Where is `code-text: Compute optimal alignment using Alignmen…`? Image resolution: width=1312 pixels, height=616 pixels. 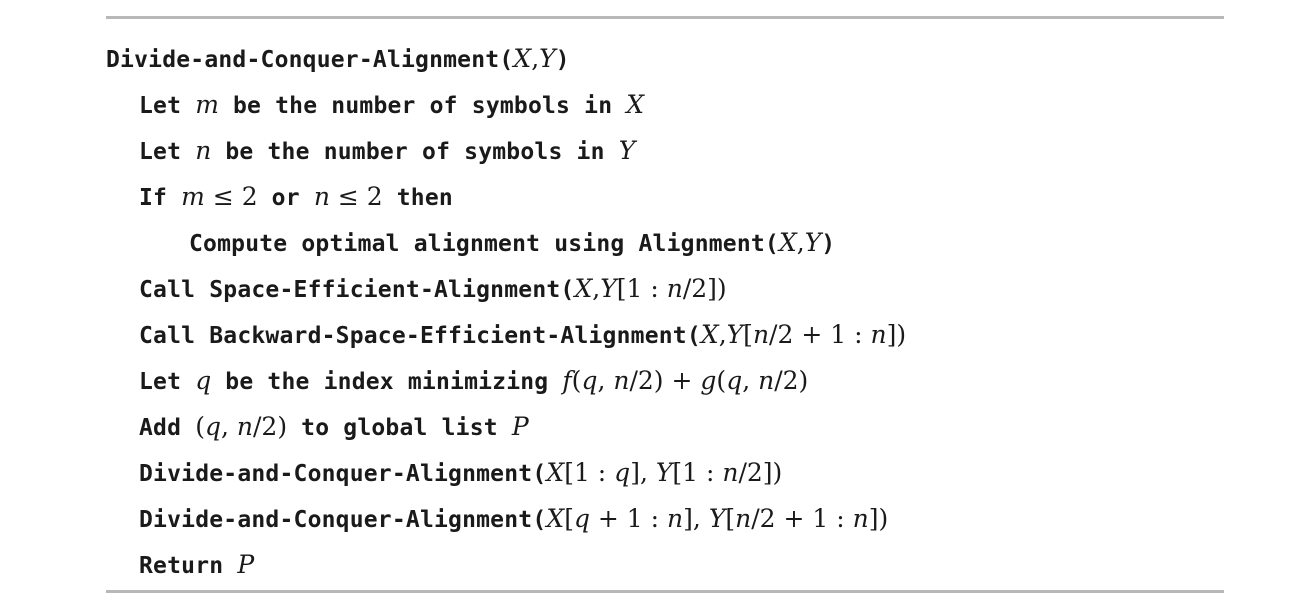
code-text: Compute optimal alignment using Alignmen… is located at coordinates (484, 244).